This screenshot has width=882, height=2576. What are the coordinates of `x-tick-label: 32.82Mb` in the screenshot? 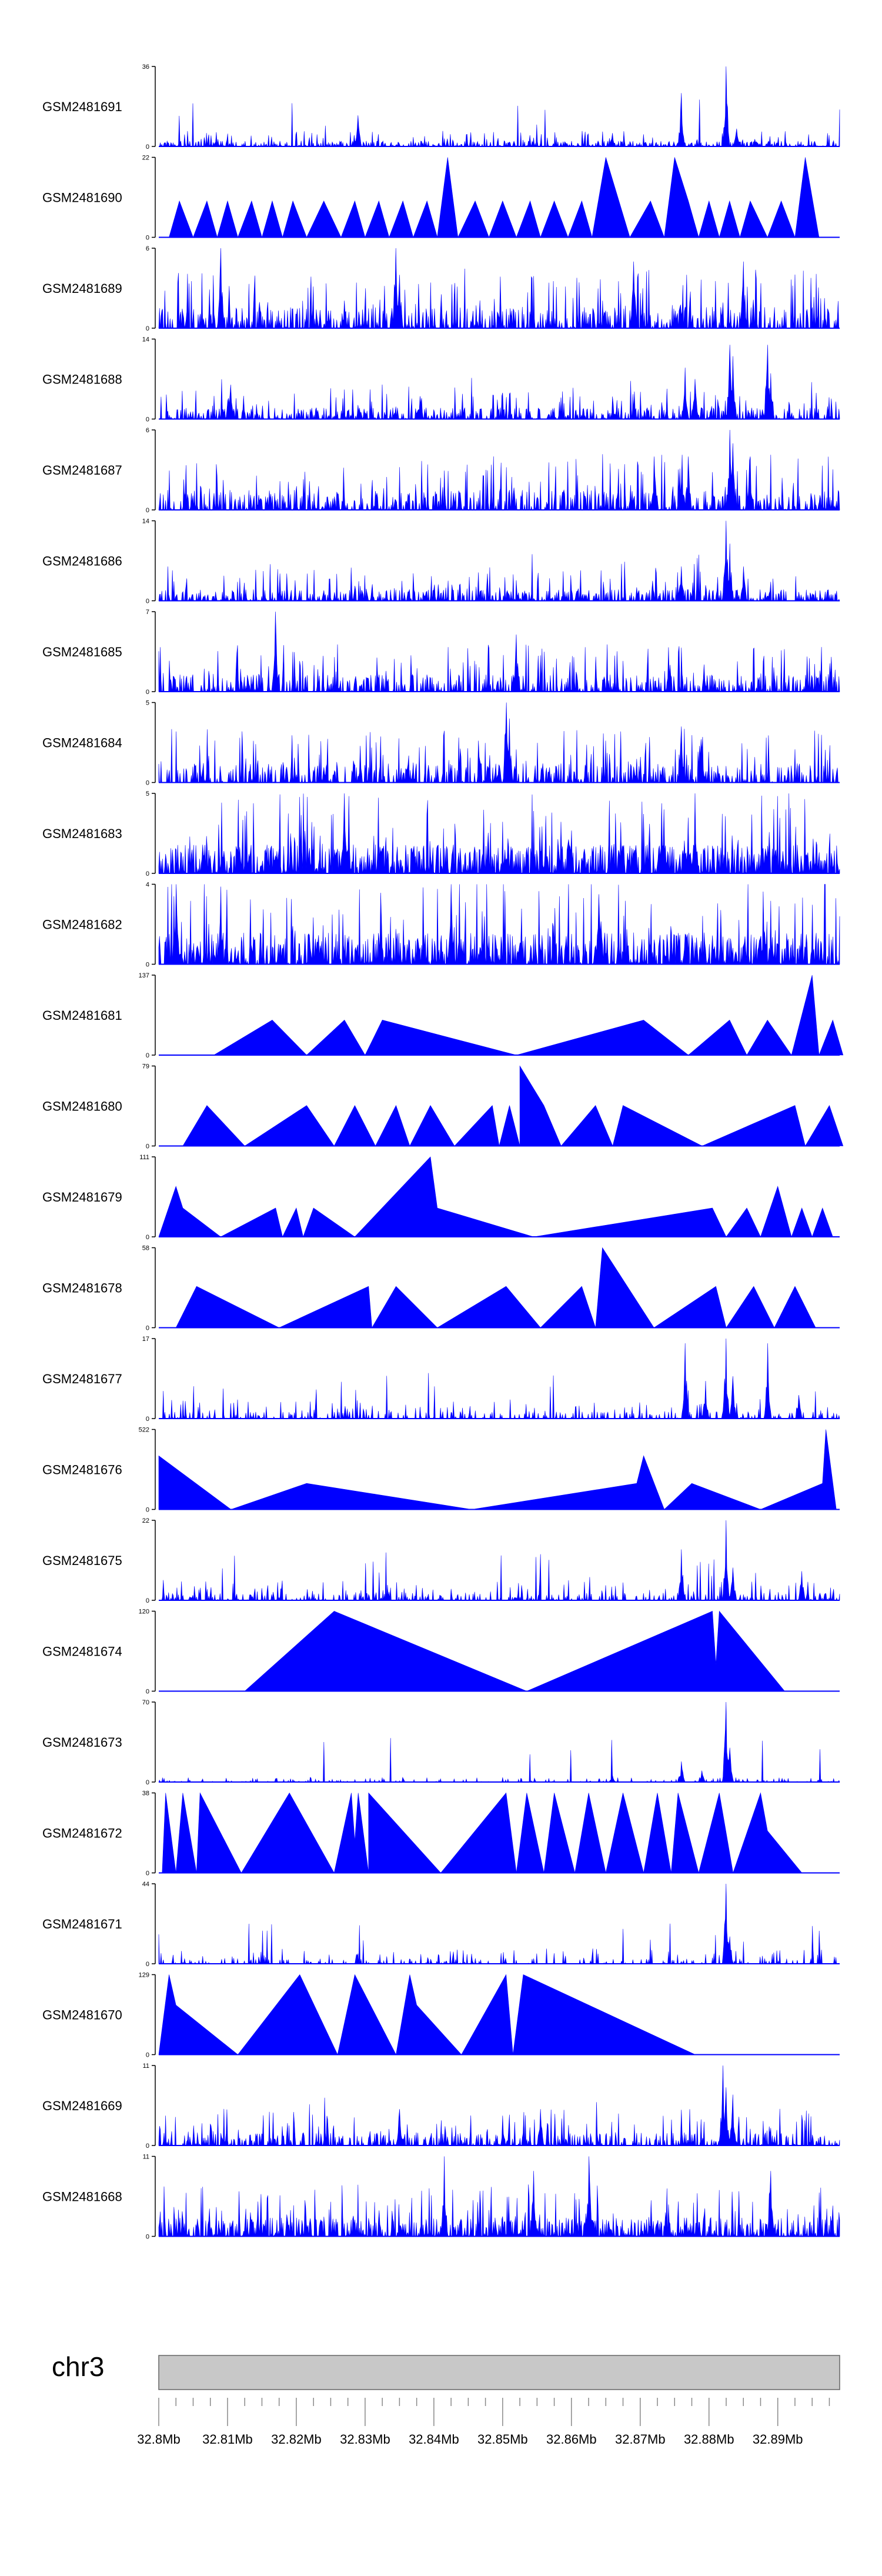 It's located at (296, 2439).